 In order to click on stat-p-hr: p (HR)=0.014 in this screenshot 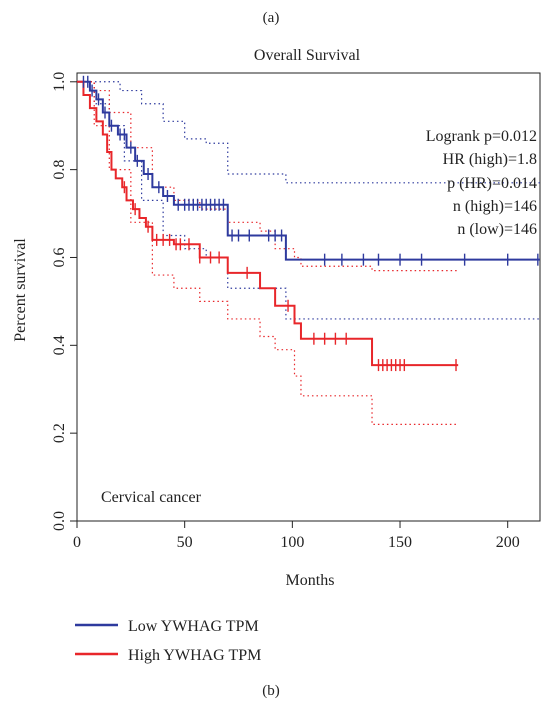, I will do `click(492, 183)`.